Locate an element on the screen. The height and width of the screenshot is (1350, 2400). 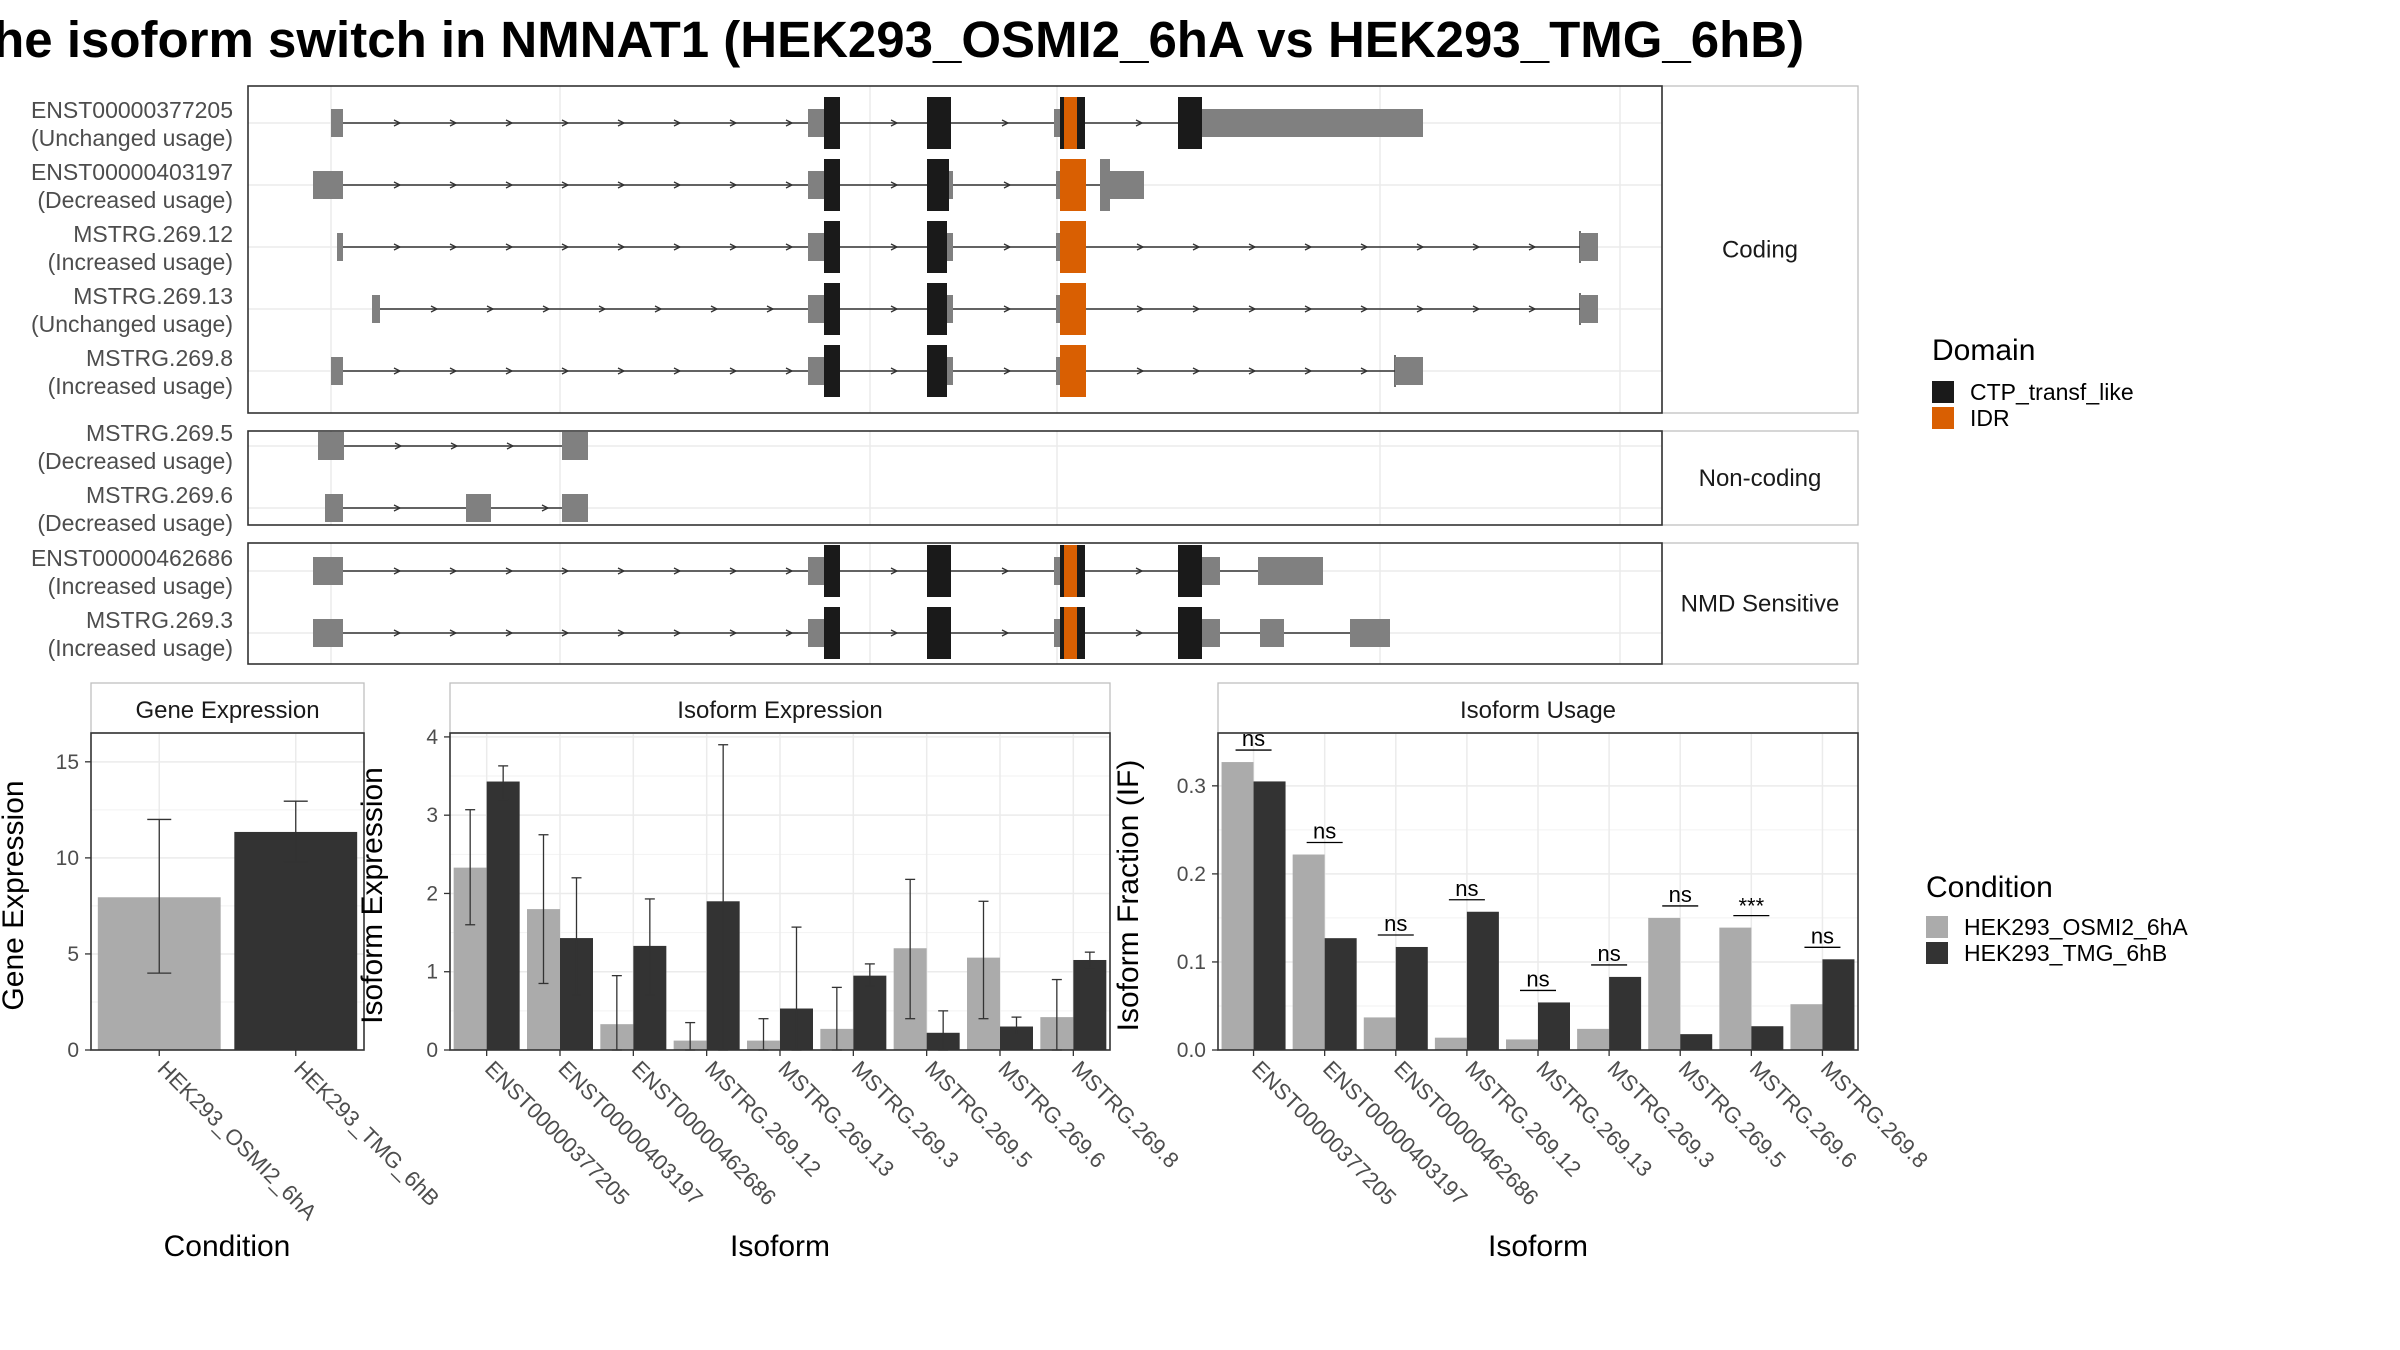
transcript-id: MSTRG.269.8 is located at coordinates (159, 358).